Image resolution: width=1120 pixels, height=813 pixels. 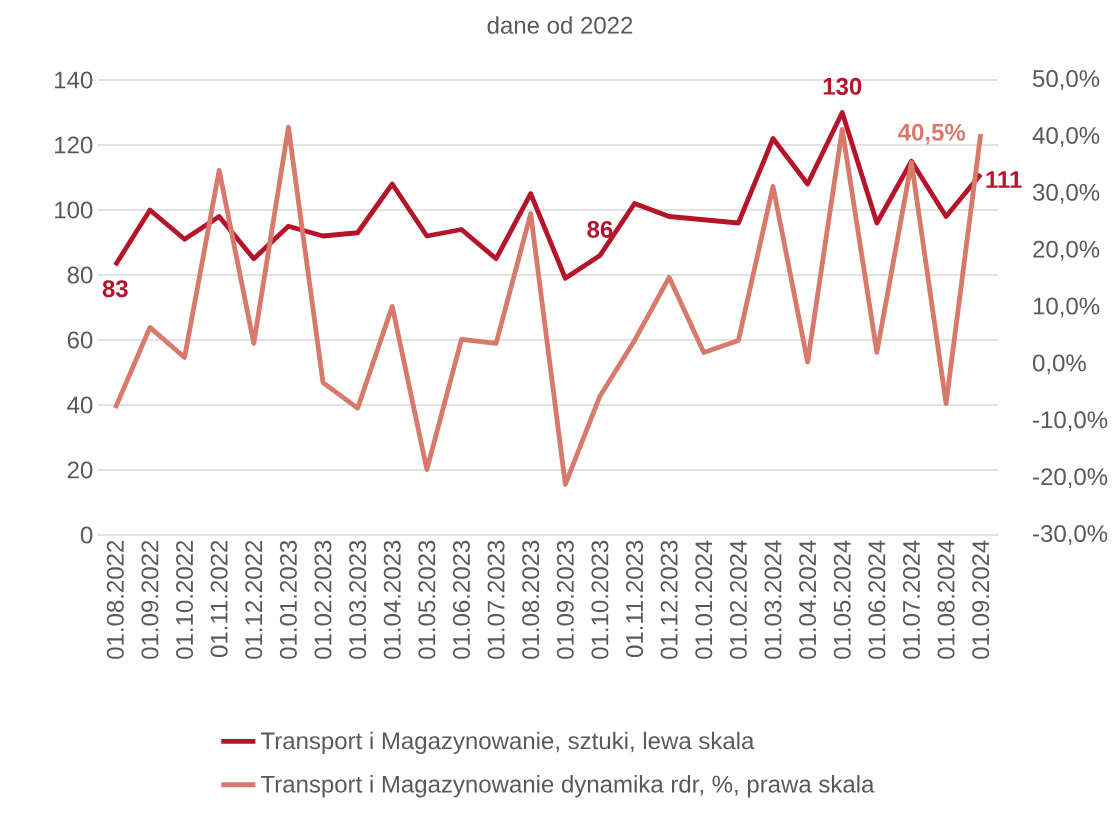 I want to click on x-tick-label: 01.03.2023, so click(x=358, y=599).